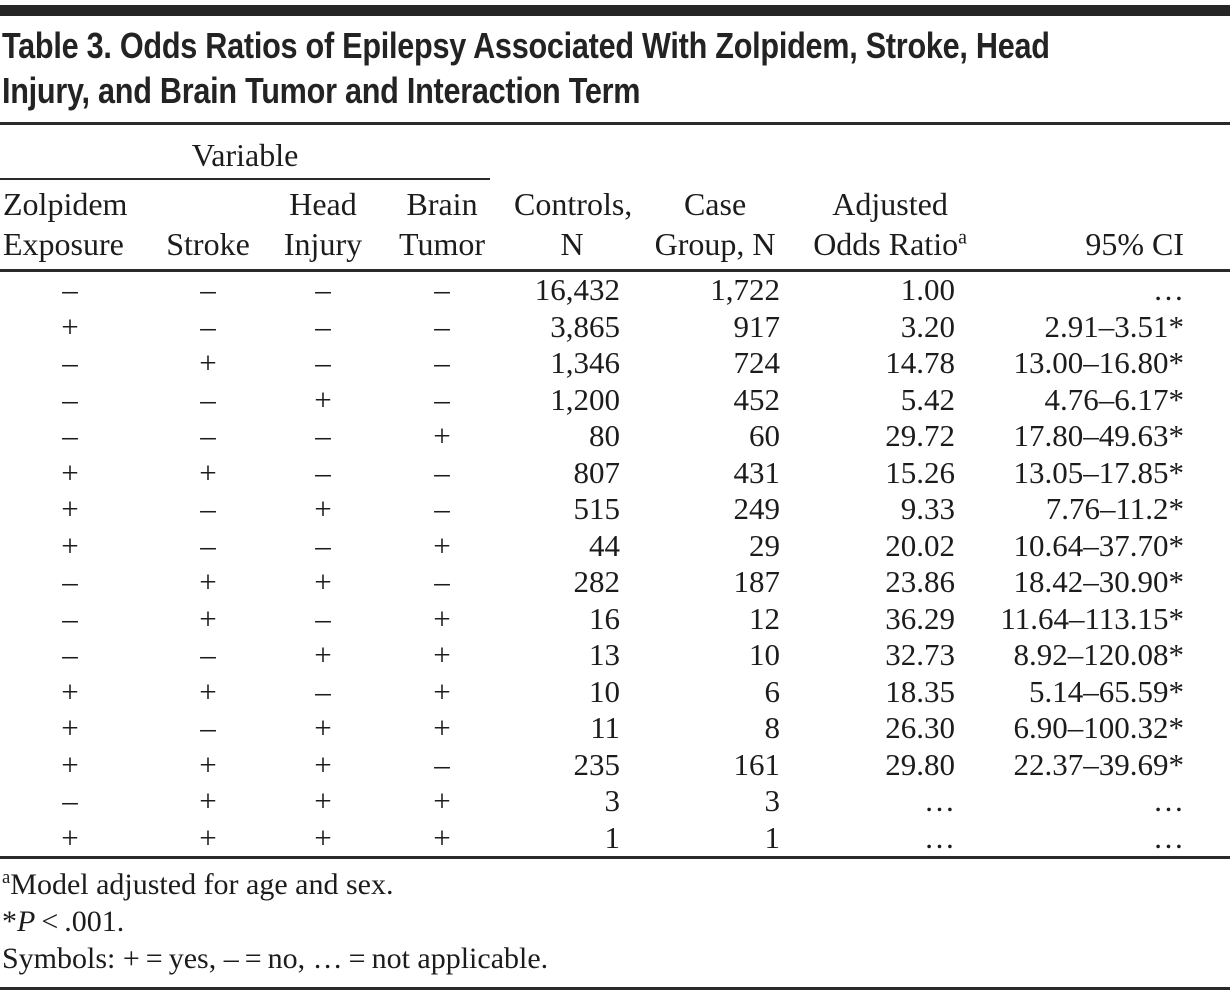 Image resolution: width=1230 pixels, height=990 pixels. I want to click on table-row: + – + – 515 249 9.33 7.76–11.2*, so click(615, 509).